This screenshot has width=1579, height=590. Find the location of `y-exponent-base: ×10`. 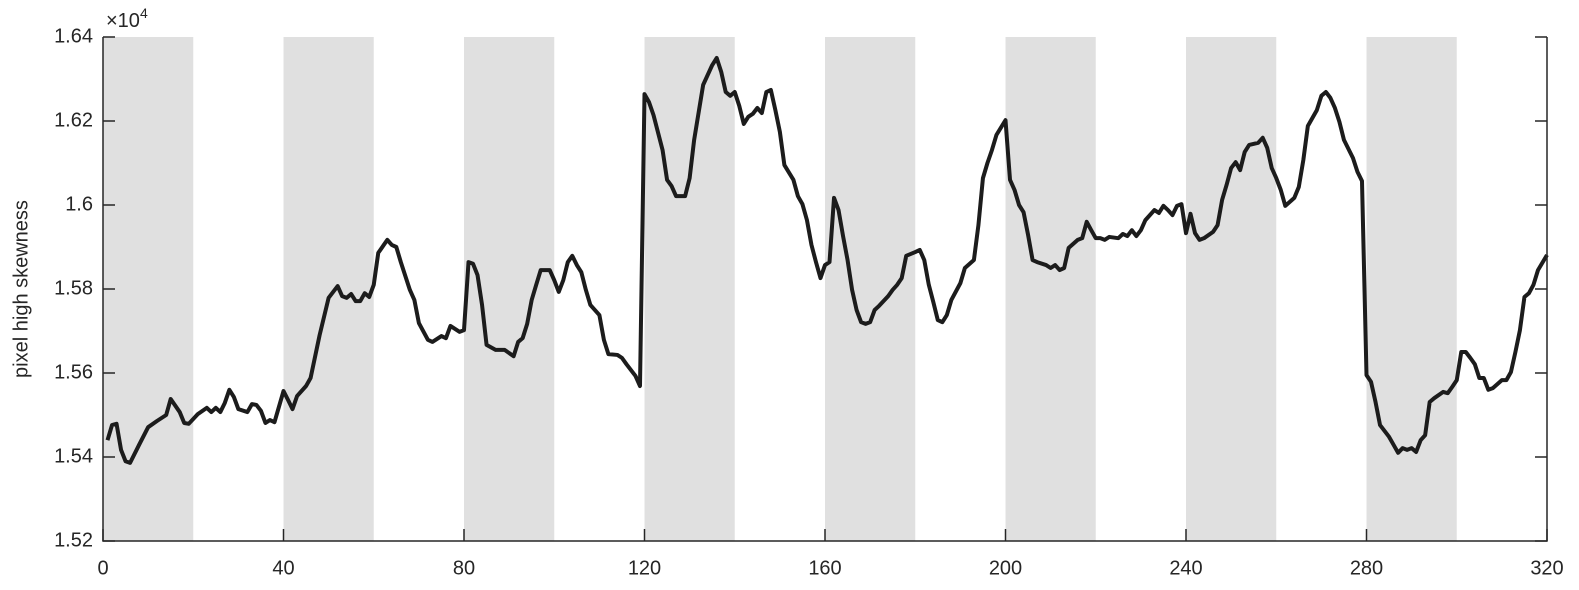

y-exponent-base: ×10 is located at coordinates (123, 21).